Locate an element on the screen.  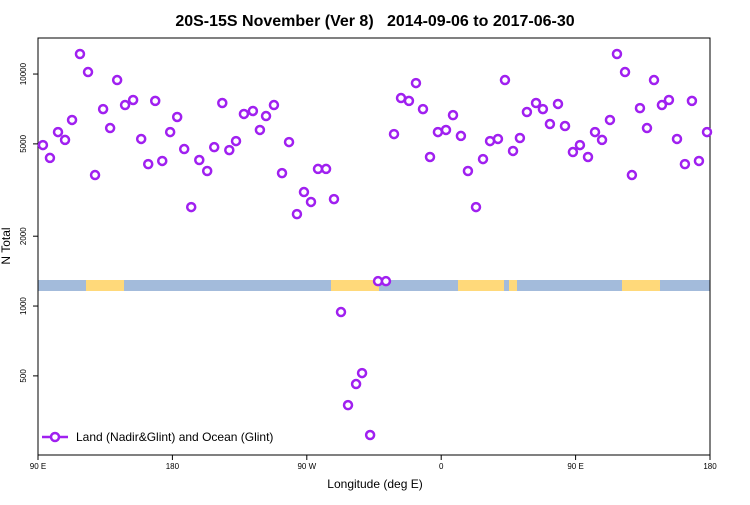
x-axis-title: Longitude (deg E) is located at coordinates (374, 484).